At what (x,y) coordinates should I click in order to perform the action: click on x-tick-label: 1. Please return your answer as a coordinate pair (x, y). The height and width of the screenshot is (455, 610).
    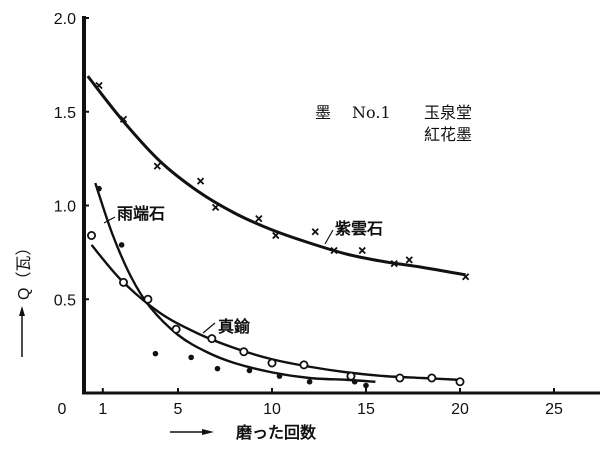
    Looking at the image, I should click on (102, 409).